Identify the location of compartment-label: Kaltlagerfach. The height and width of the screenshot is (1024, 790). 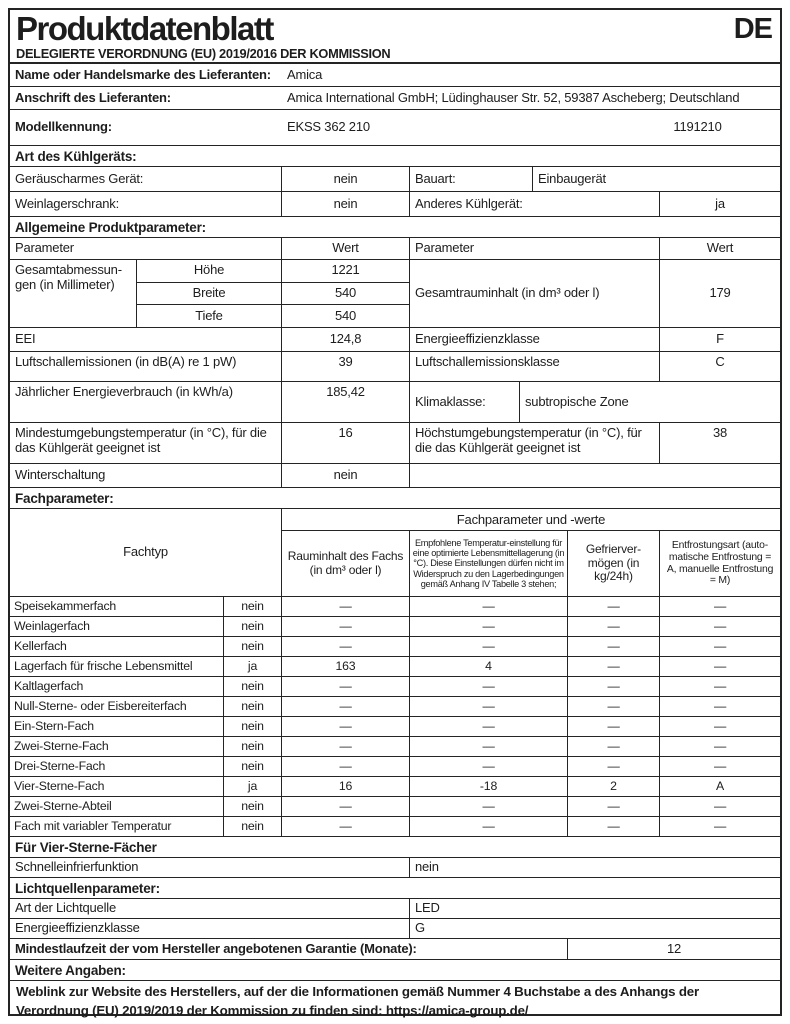
(117, 686).